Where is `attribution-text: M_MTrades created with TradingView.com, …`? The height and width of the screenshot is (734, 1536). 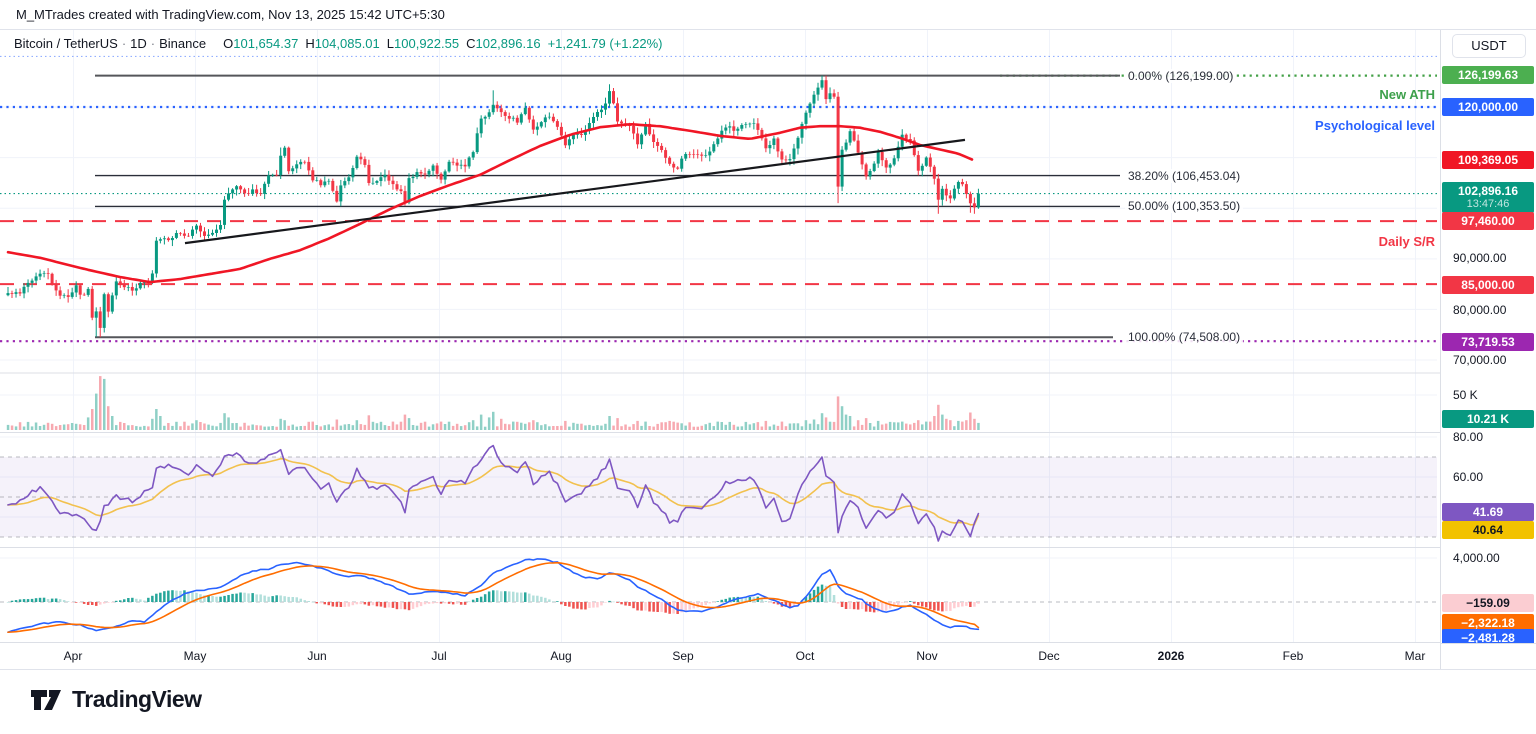 attribution-text: M_MTrades created with TradingView.com, … is located at coordinates (230, 14).